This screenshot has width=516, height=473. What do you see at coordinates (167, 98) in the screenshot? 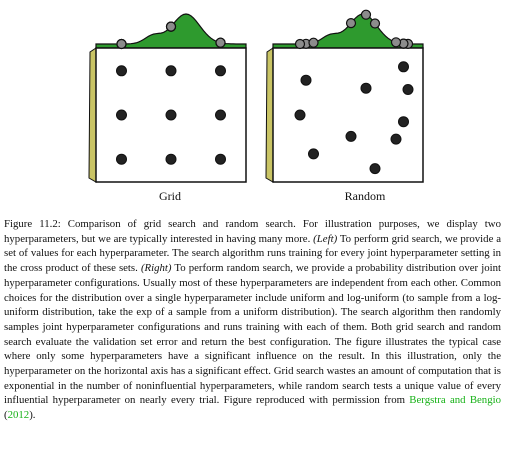
I see `grid-search-panel` at bounding box center [167, 98].